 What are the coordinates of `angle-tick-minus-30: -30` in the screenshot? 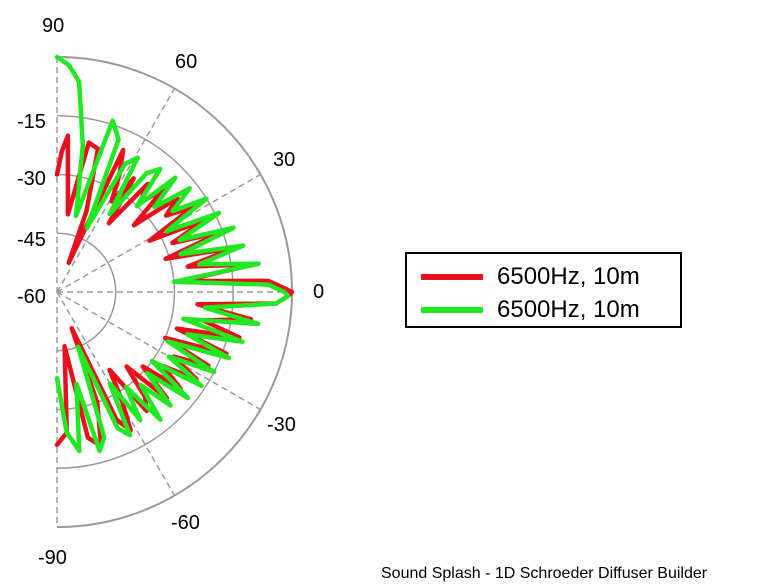 It's located at (281, 425).